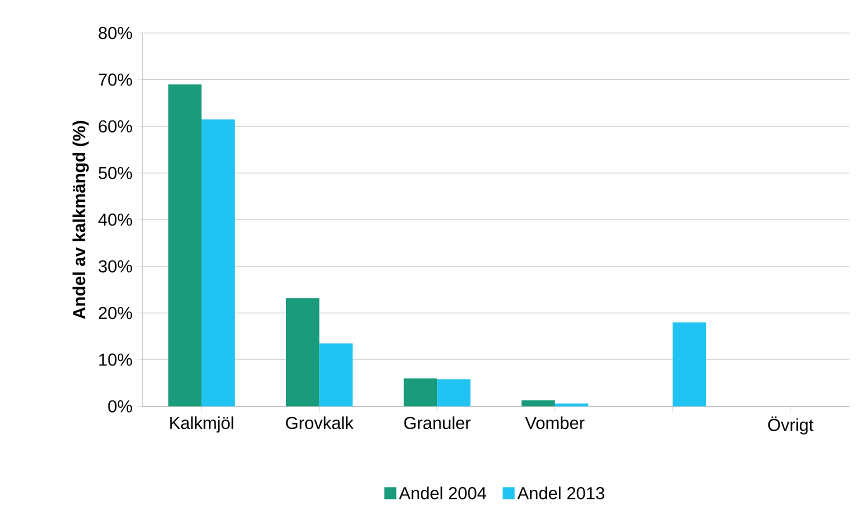 Image resolution: width=862 pixels, height=521 pixels. I want to click on x-tick-label: Grovkalk, so click(320, 423).